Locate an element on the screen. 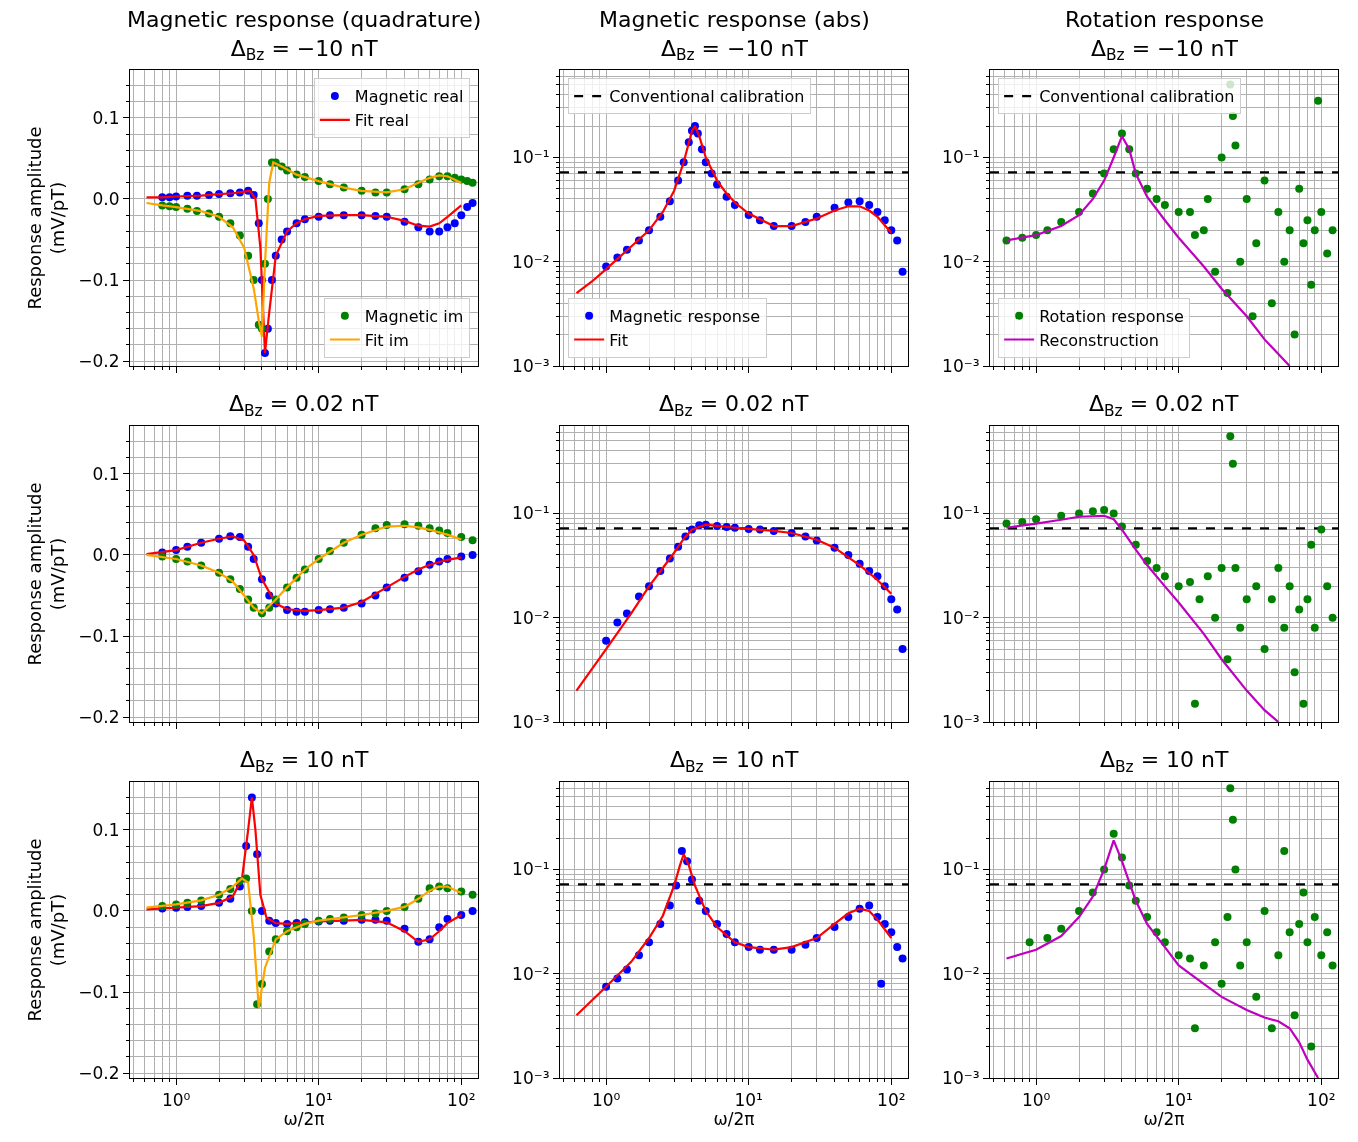 The width and height of the screenshot is (1358, 1142). chart-title: Magnetic response (quadrature) is located at coordinates (304, 19).